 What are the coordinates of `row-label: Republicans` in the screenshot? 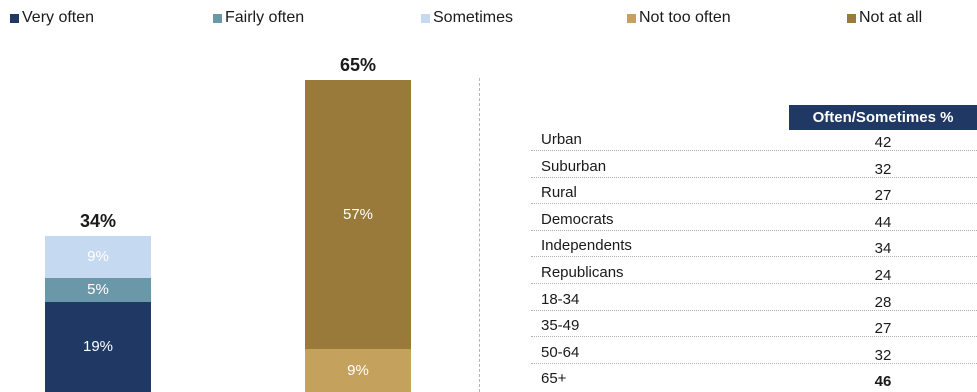 It's located at (582, 272).